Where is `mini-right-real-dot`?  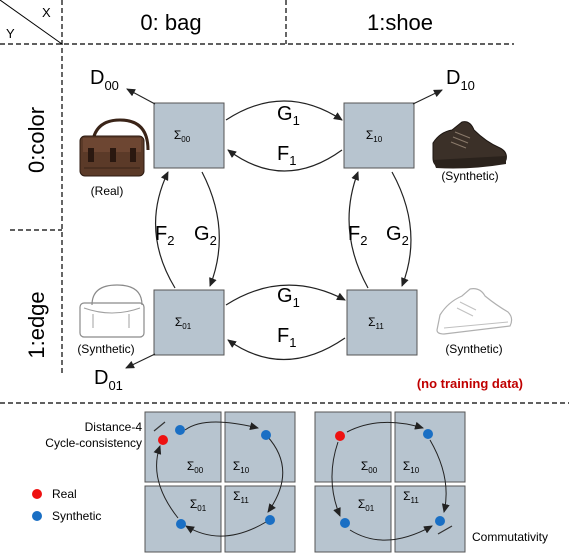 mini-right-real-dot is located at coordinates (340, 436).